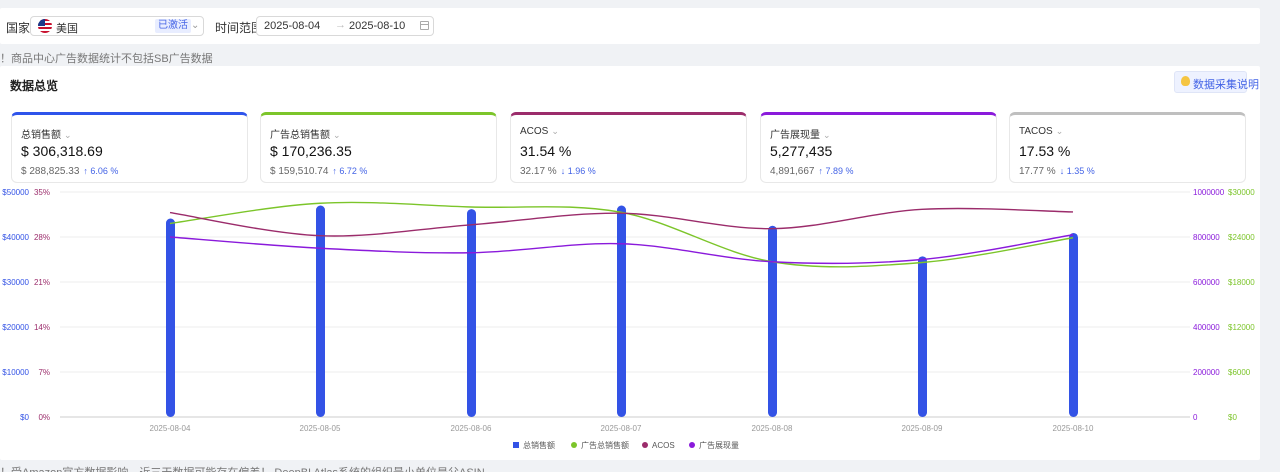  What do you see at coordinates (15, 327) in the screenshot?
I see `y-axis-sales-tick: $20000` at bounding box center [15, 327].